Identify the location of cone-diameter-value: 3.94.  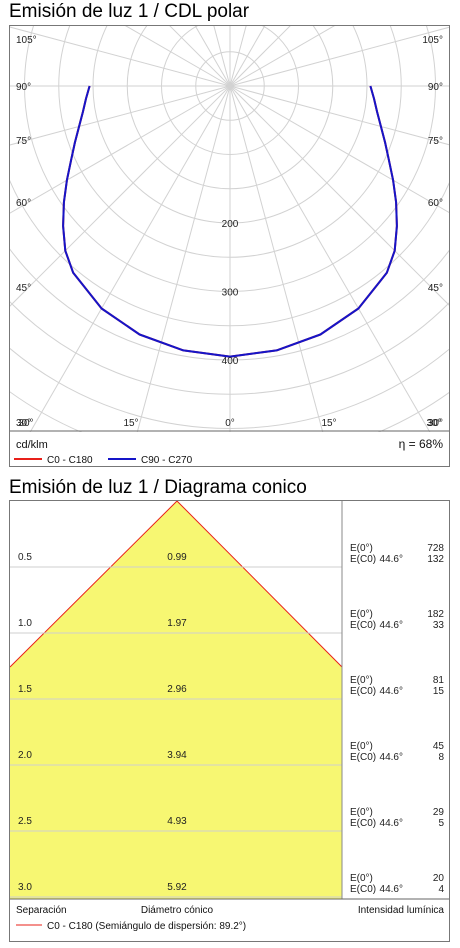
(177, 755).